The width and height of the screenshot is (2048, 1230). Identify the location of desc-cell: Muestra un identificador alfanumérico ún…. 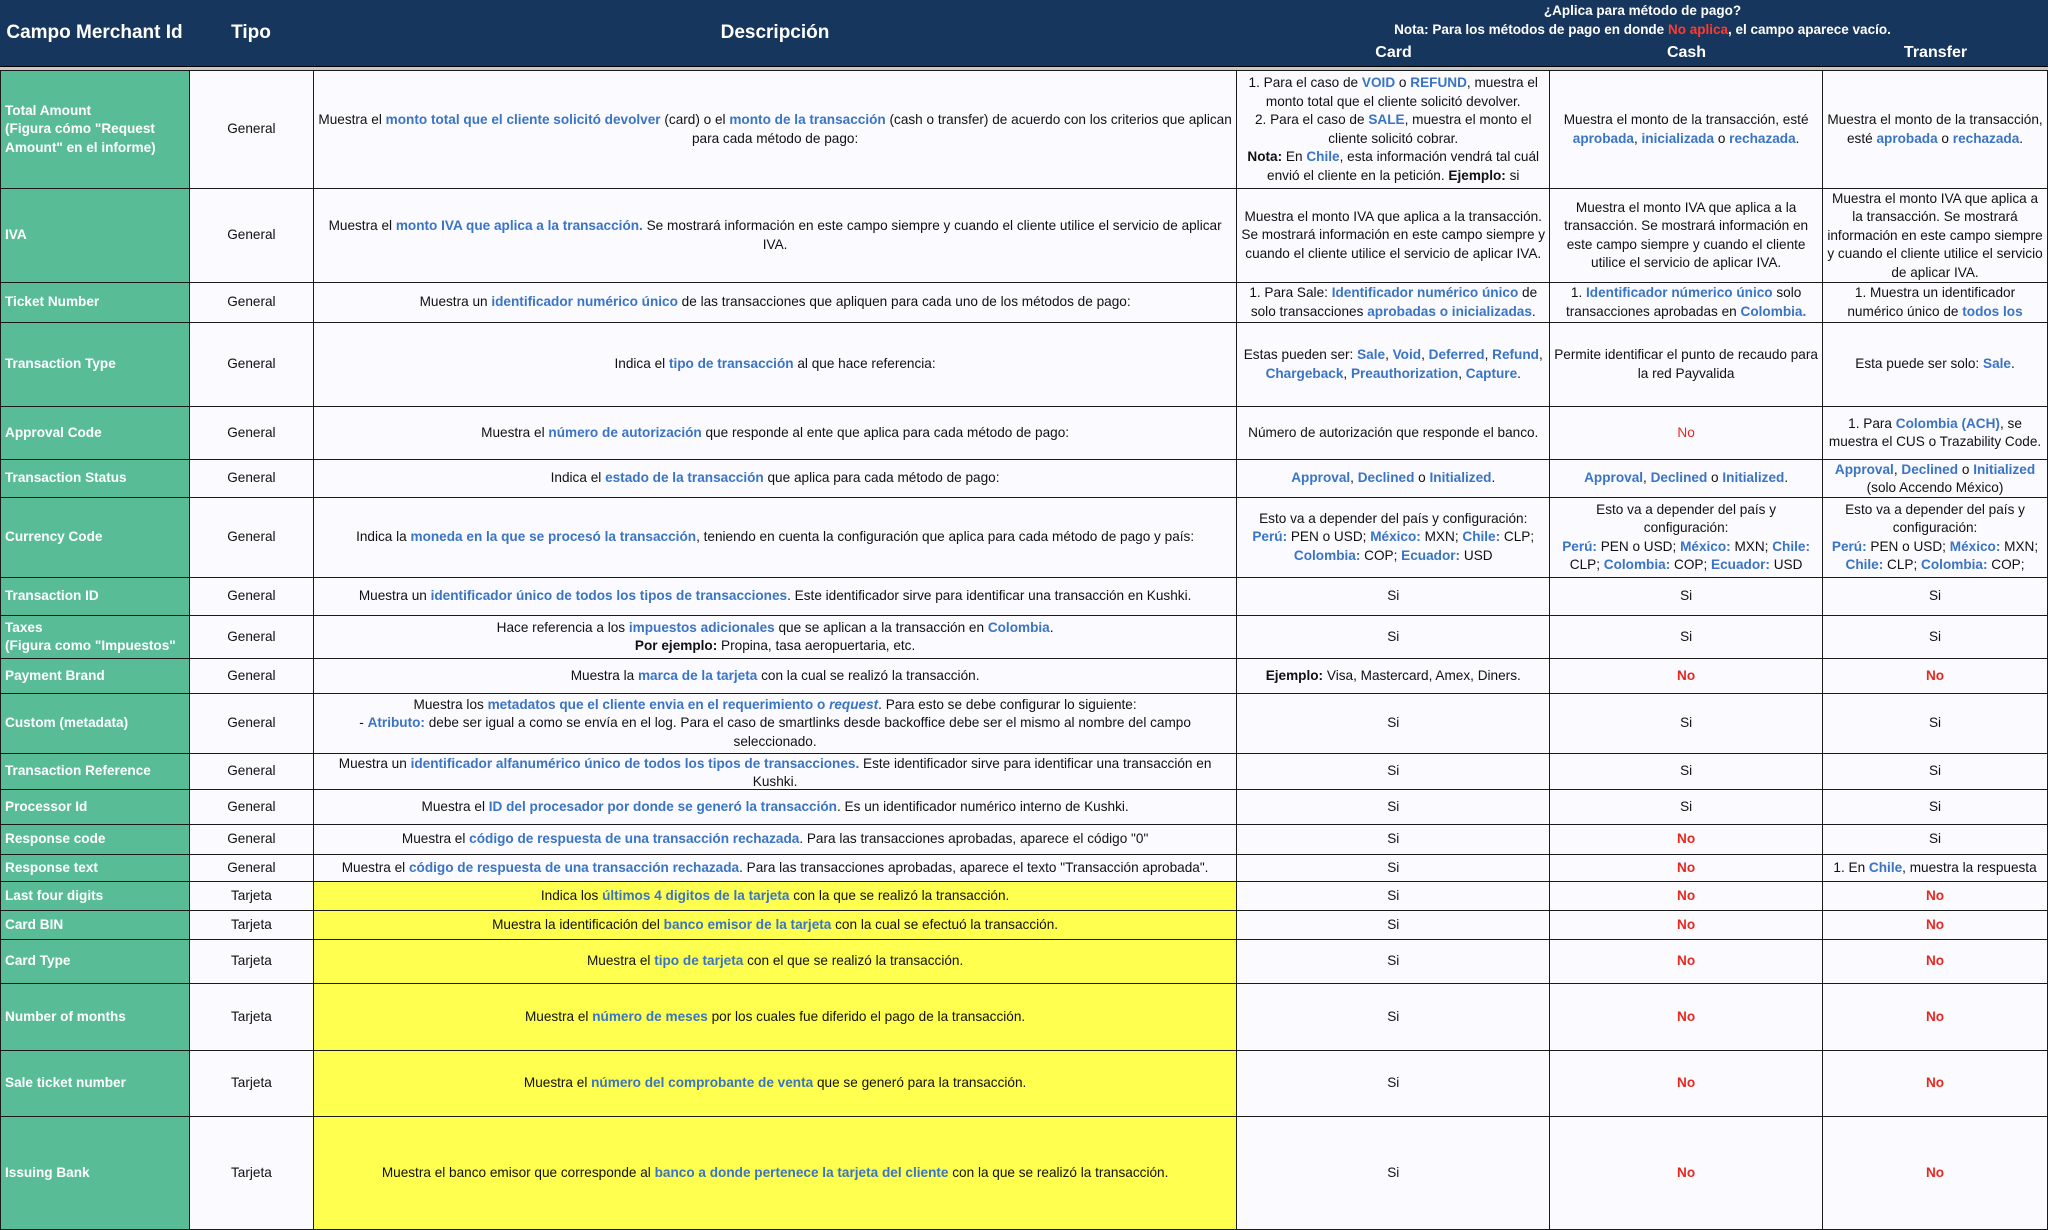
(775, 771).